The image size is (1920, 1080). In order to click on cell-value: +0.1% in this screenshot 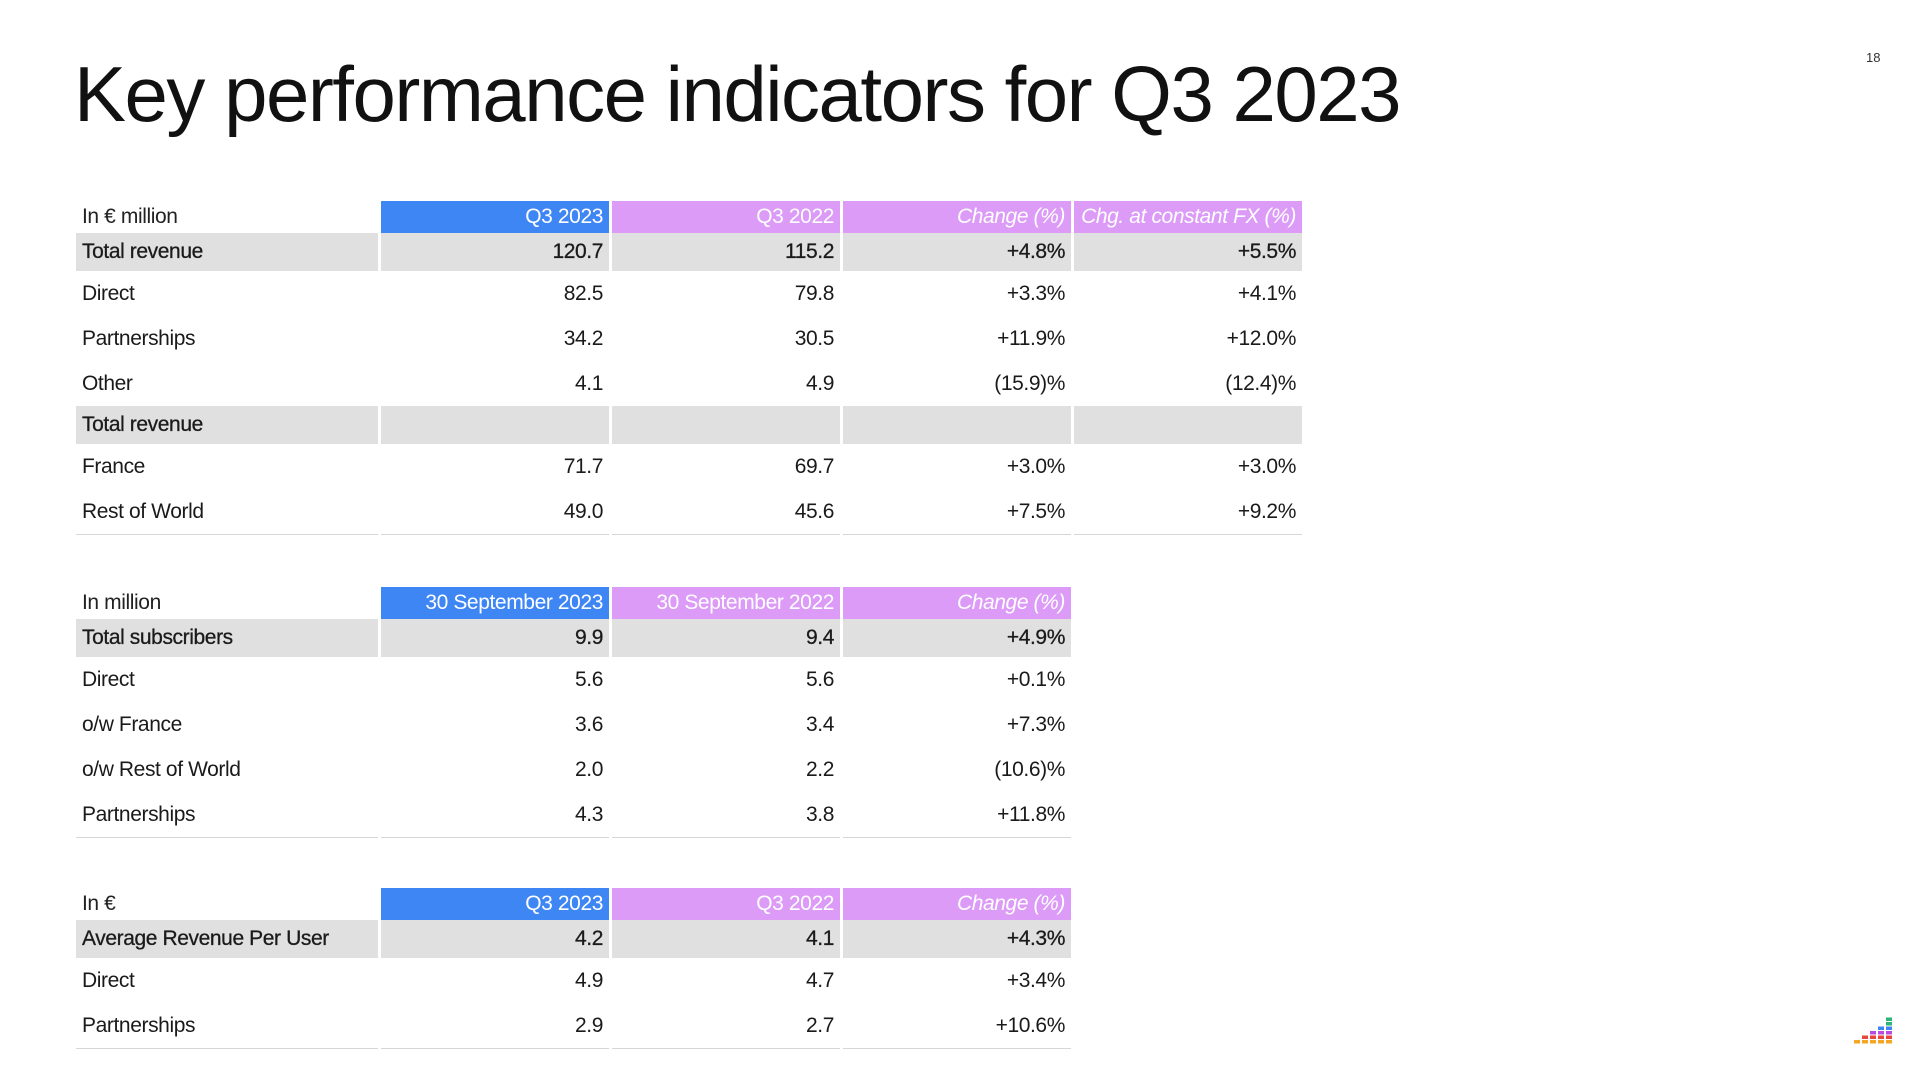, I will do `click(1036, 679)`.